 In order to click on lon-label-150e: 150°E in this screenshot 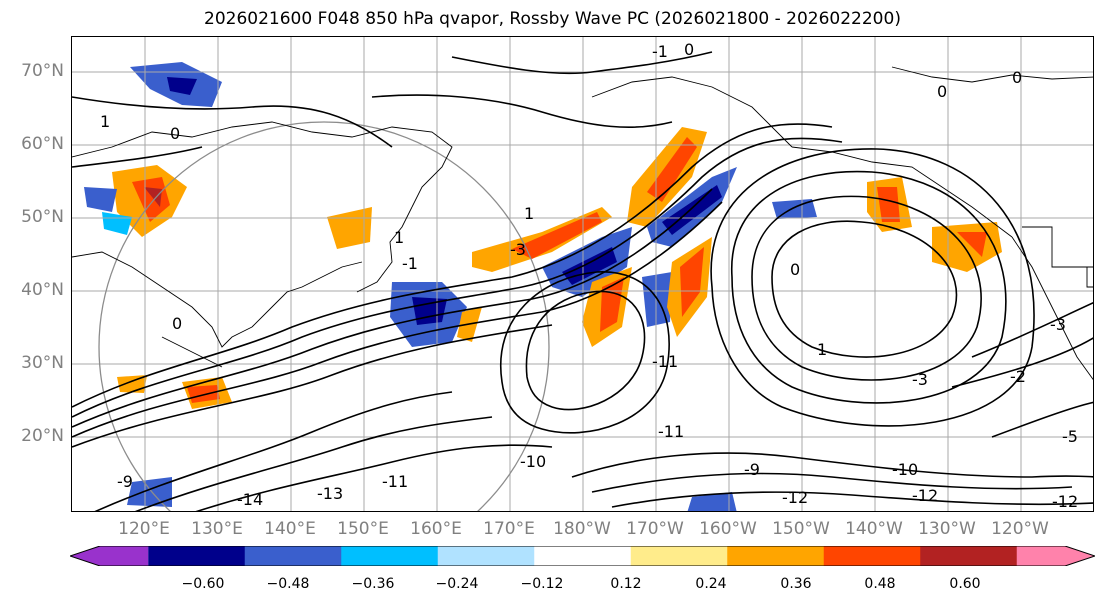, I will do `click(363, 529)`.